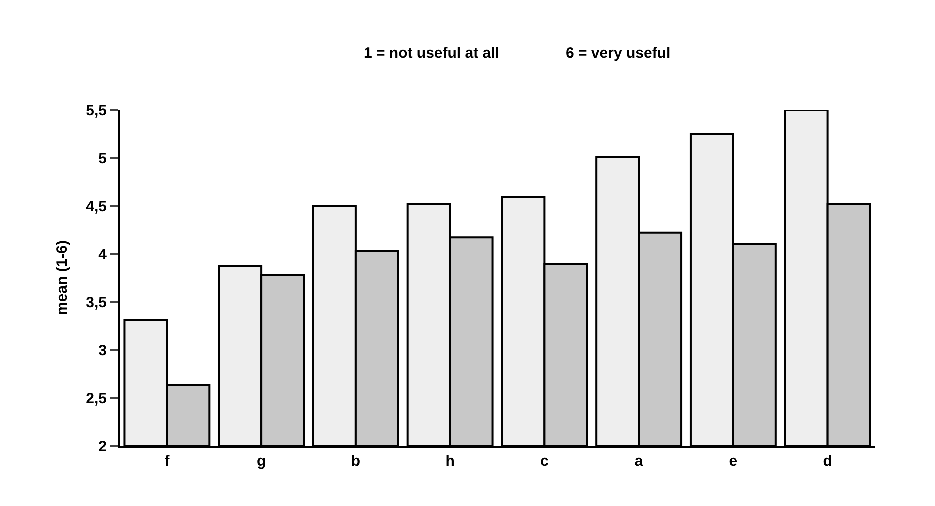 This screenshot has width=935, height=506. I want to click on x-tick-label: c, so click(544, 461).